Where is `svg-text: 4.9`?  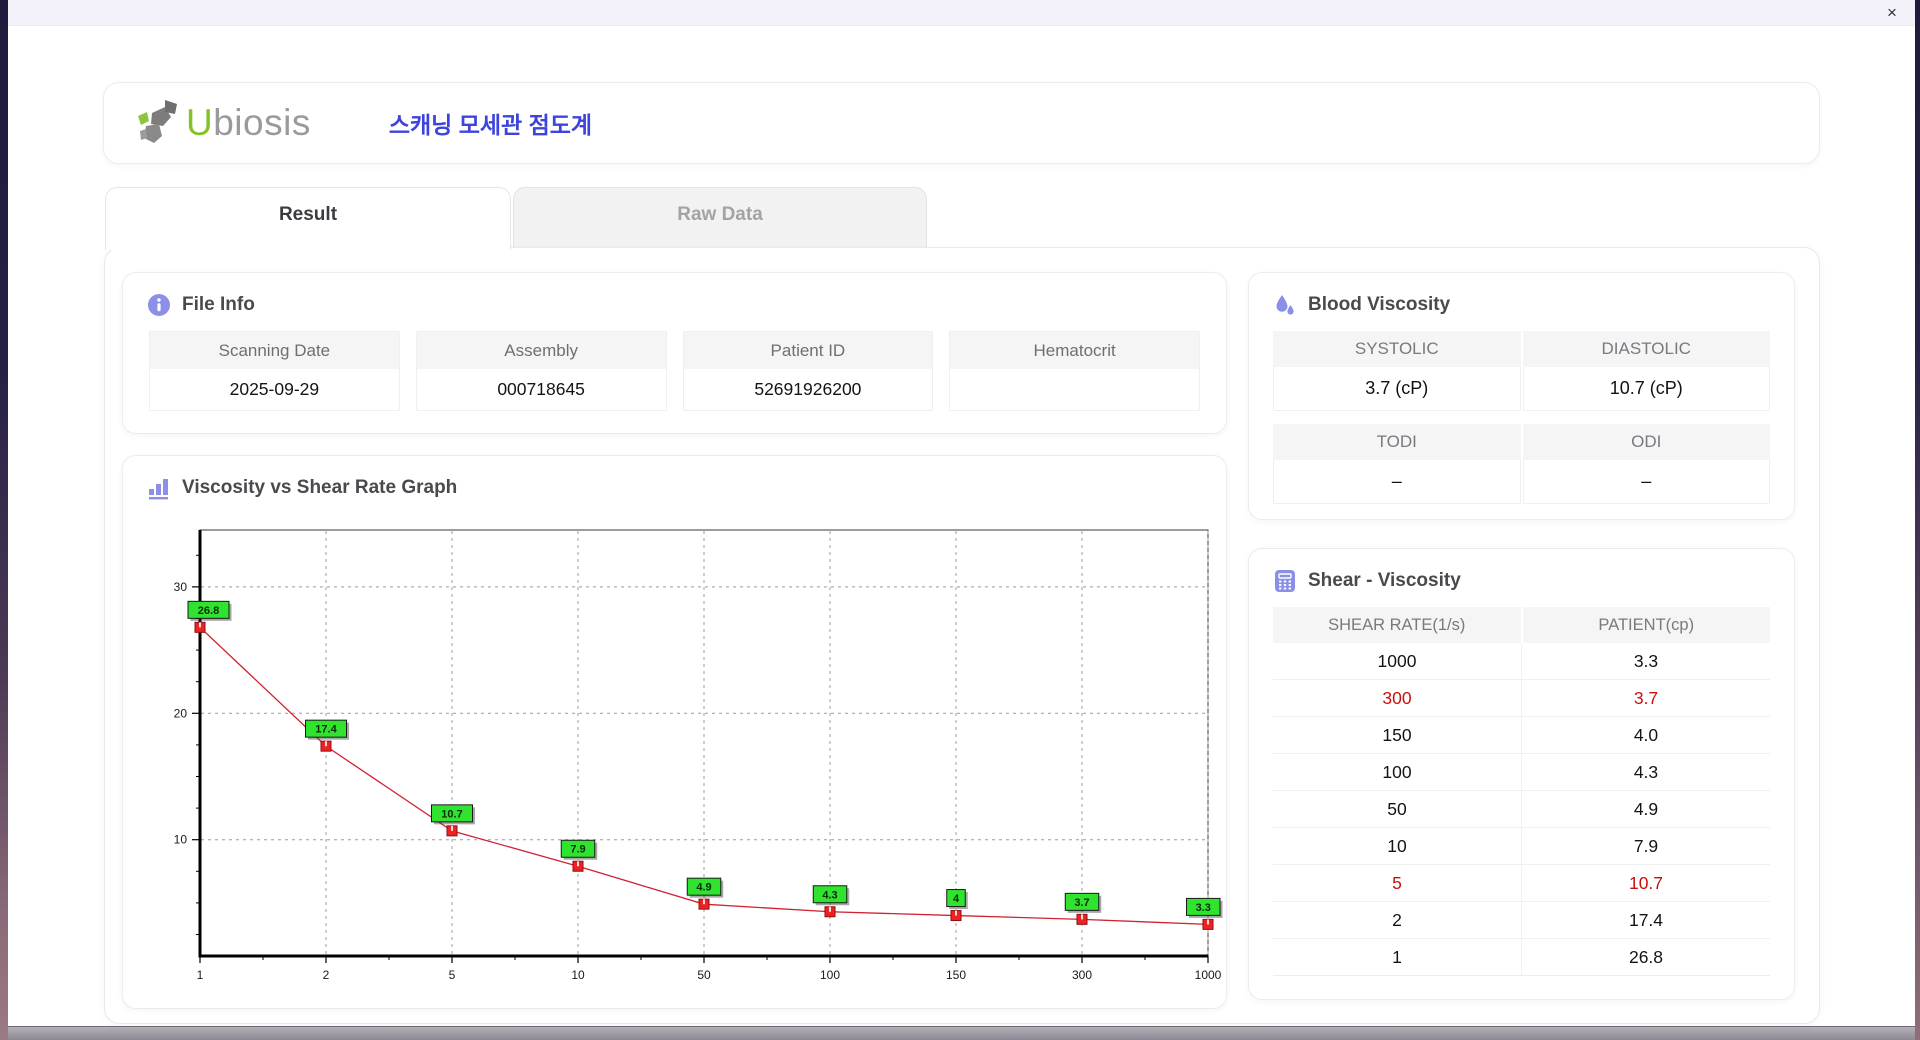
svg-text: 4.9 is located at coordinates (703, 888).